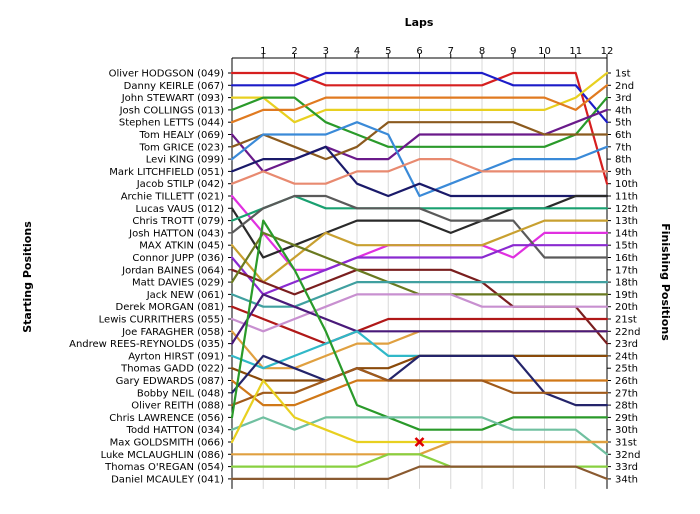 This screenshot has height=514, width=700. I want to click on driver-label: Lewis CURRITHERS (055), so click(161, 320).